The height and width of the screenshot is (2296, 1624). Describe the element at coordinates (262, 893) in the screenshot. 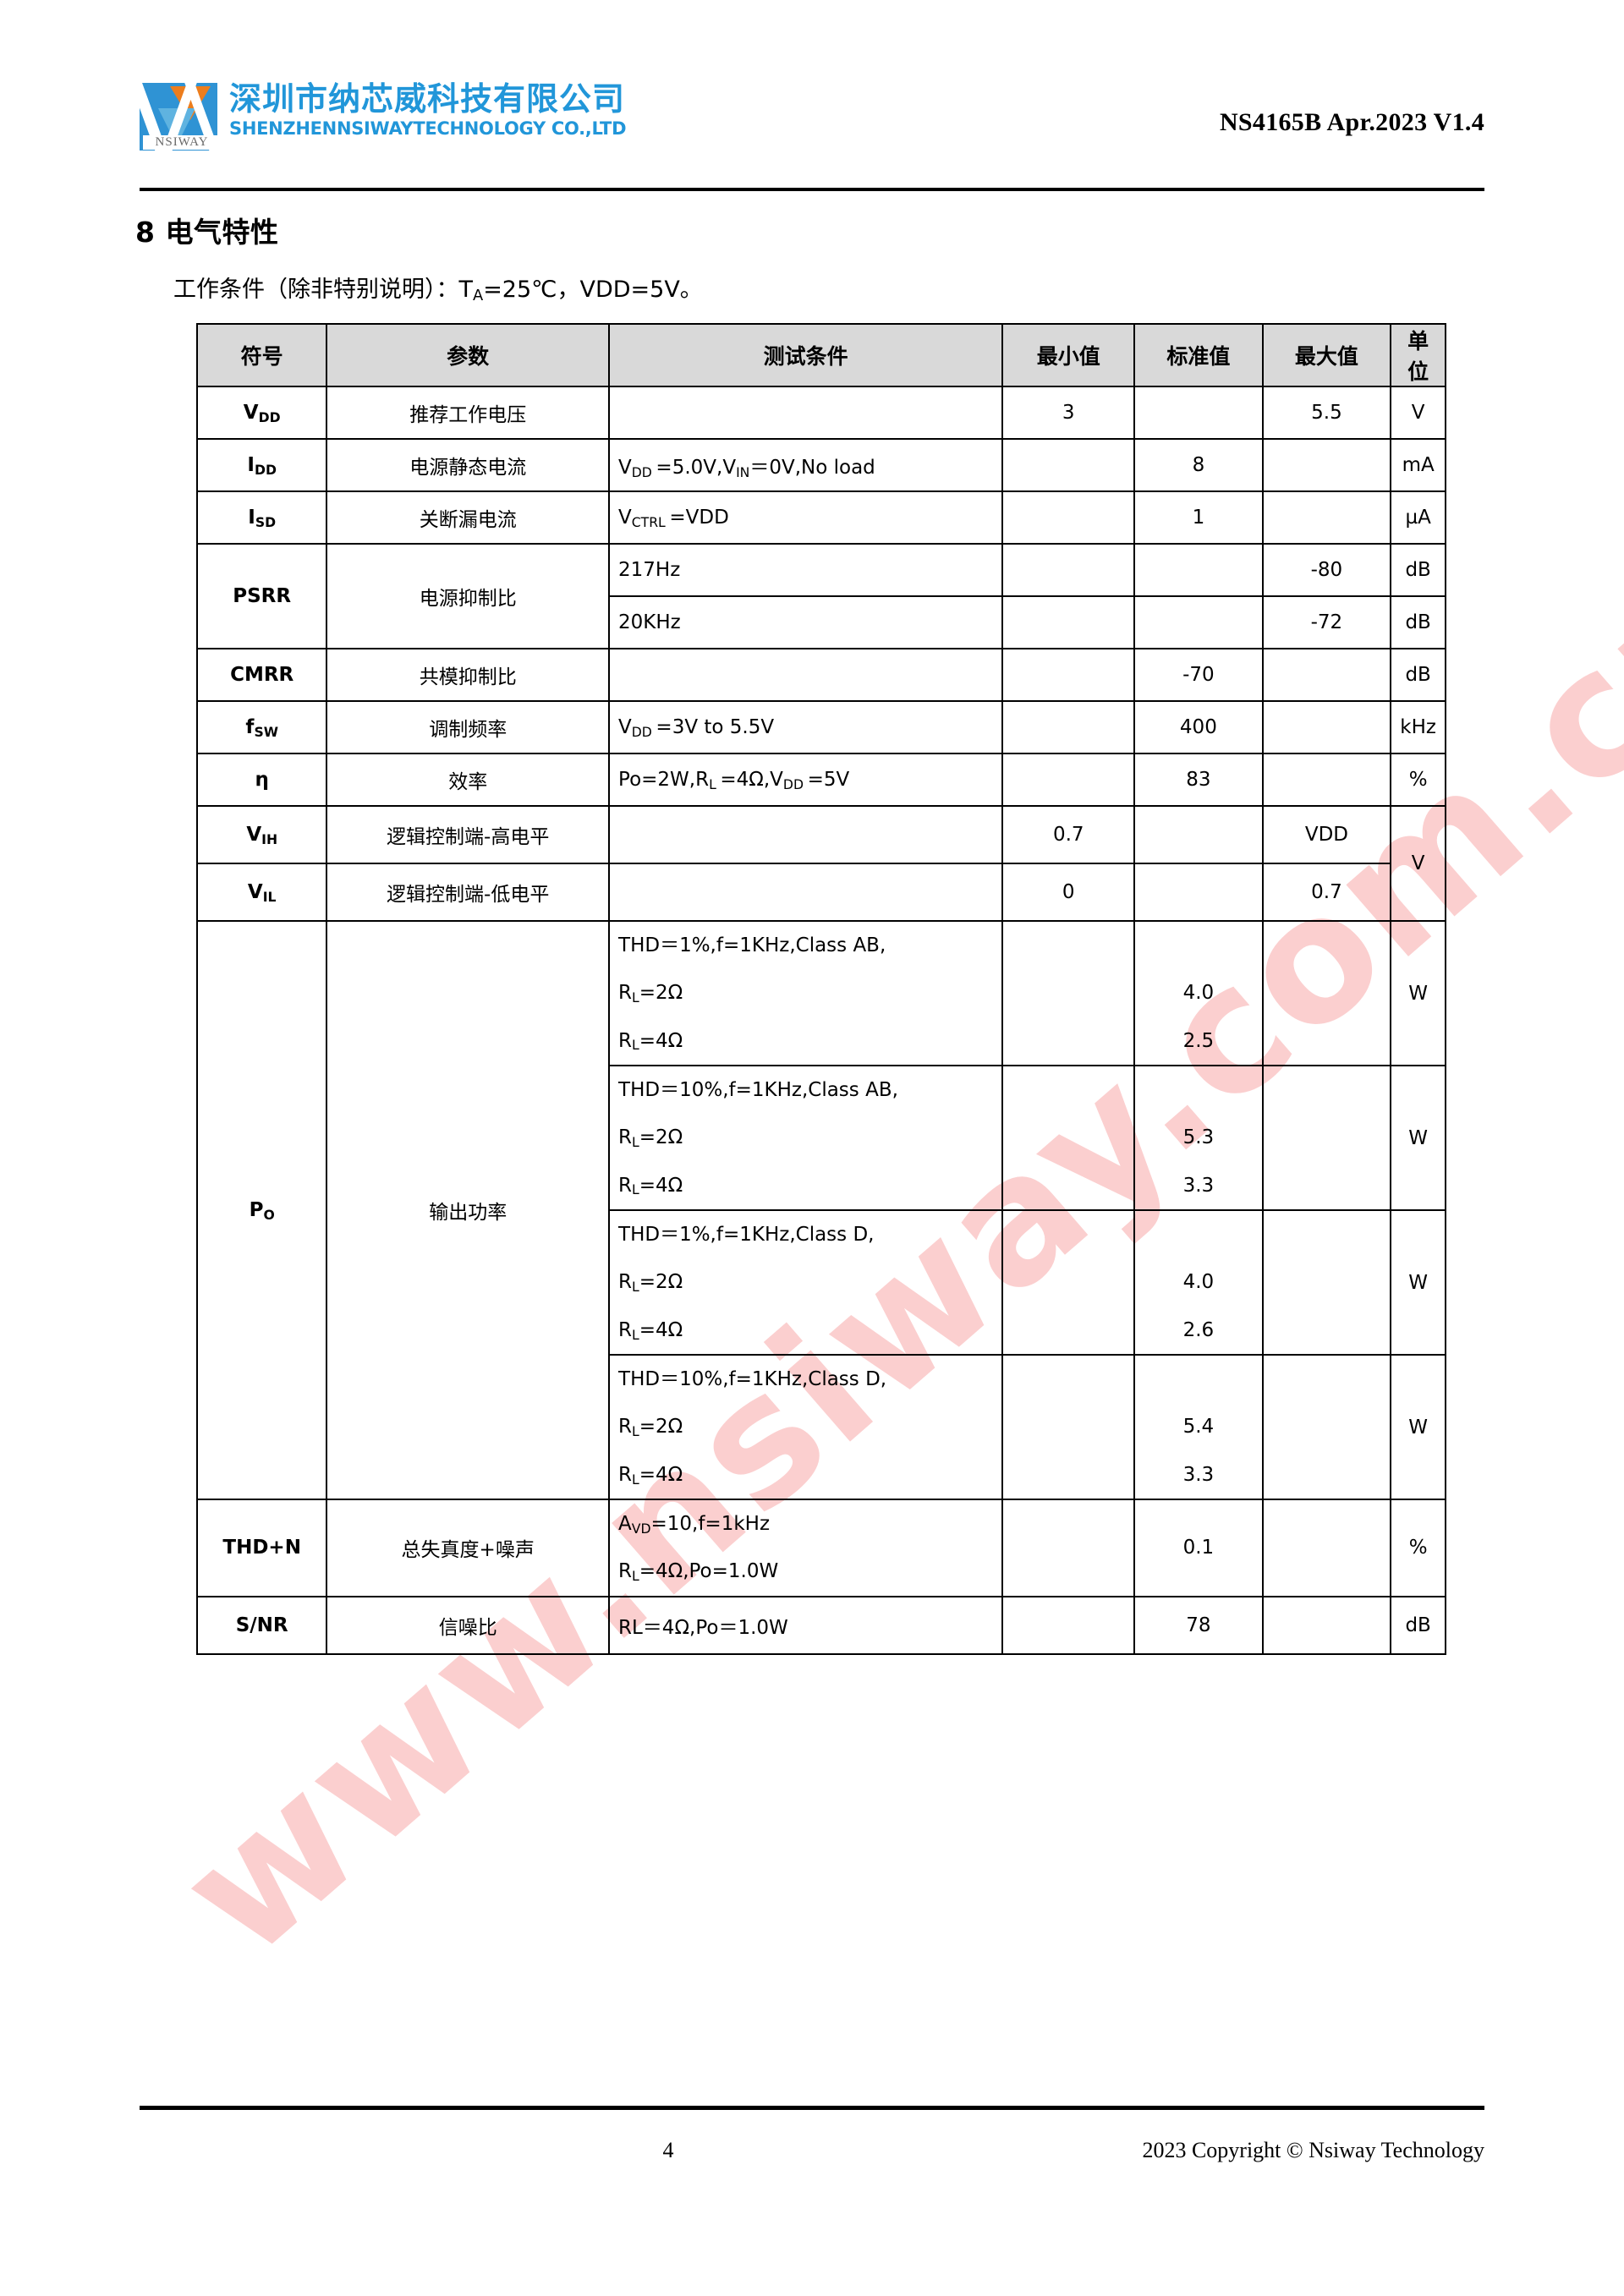

I see `cell-symbol: VIL` at that location.